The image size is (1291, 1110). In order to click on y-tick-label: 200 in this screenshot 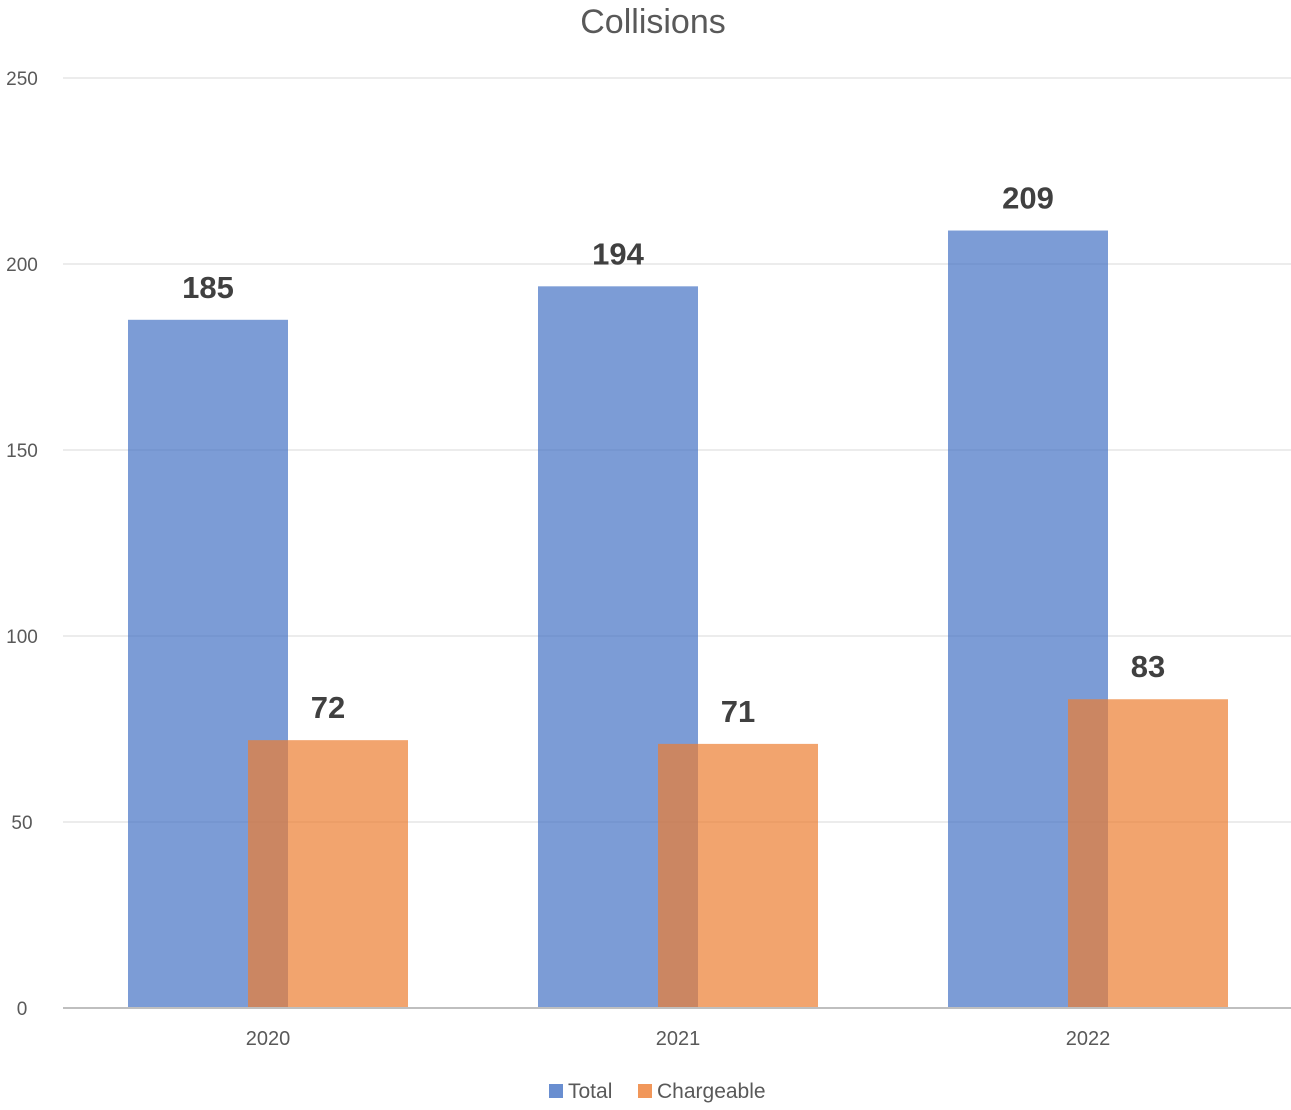, I will do `click(22, 265)`.